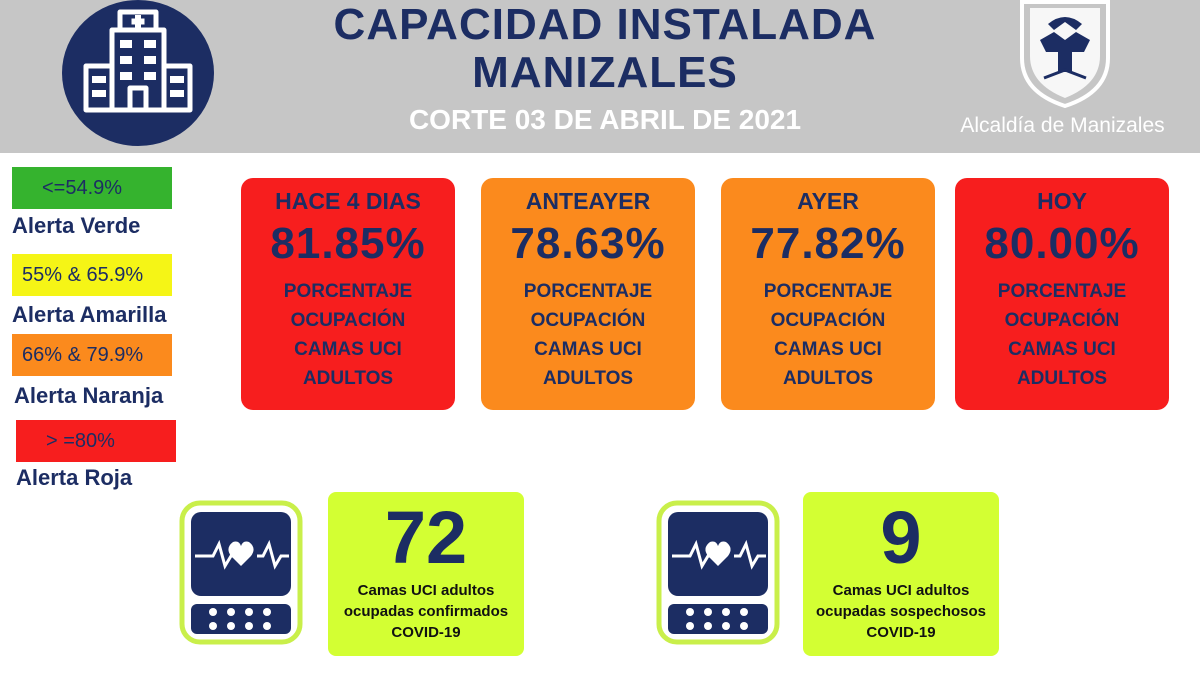  Describe the element at coordinates (605, 72) in the screenshot. I see `page-title-city: MANIZALES` at that location.